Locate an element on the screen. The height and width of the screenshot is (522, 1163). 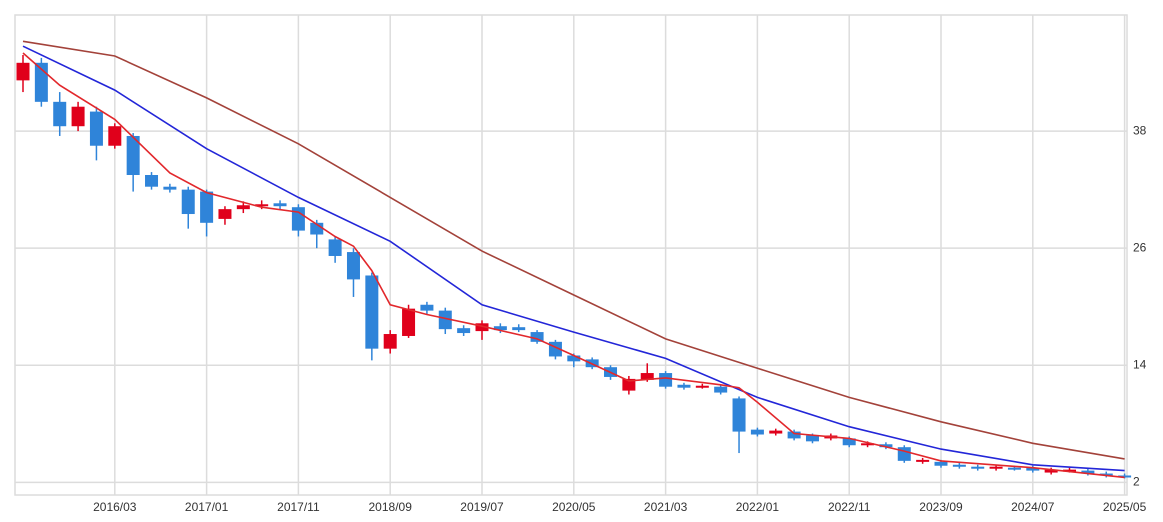
x-tick-label: 2024/07 is located at coordinates (1033, 507).